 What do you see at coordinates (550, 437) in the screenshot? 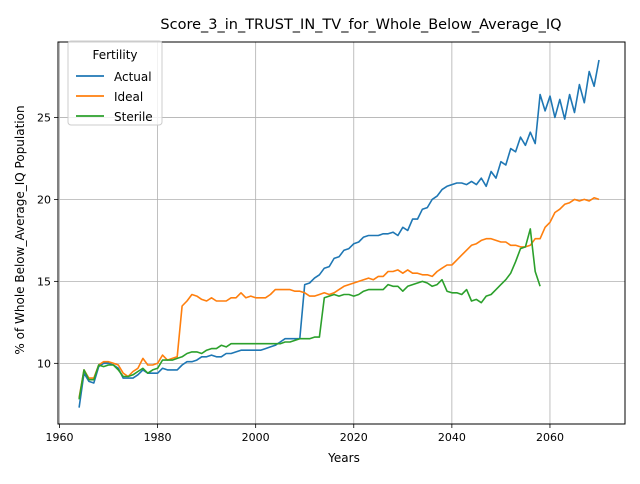
I see `x-tick-label: 2060` at bounding box center [550, 437].